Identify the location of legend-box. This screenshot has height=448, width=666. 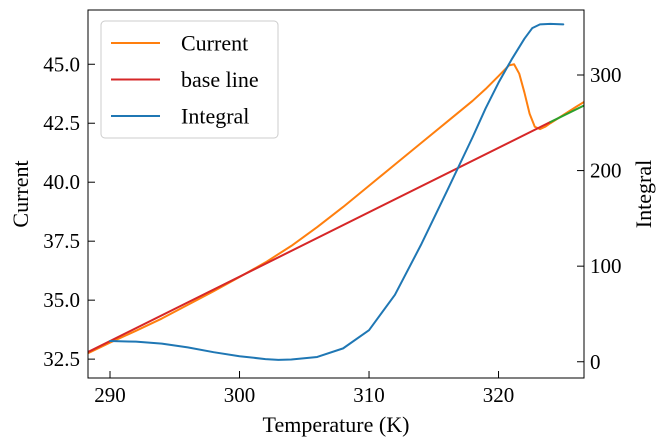
(189, 79).